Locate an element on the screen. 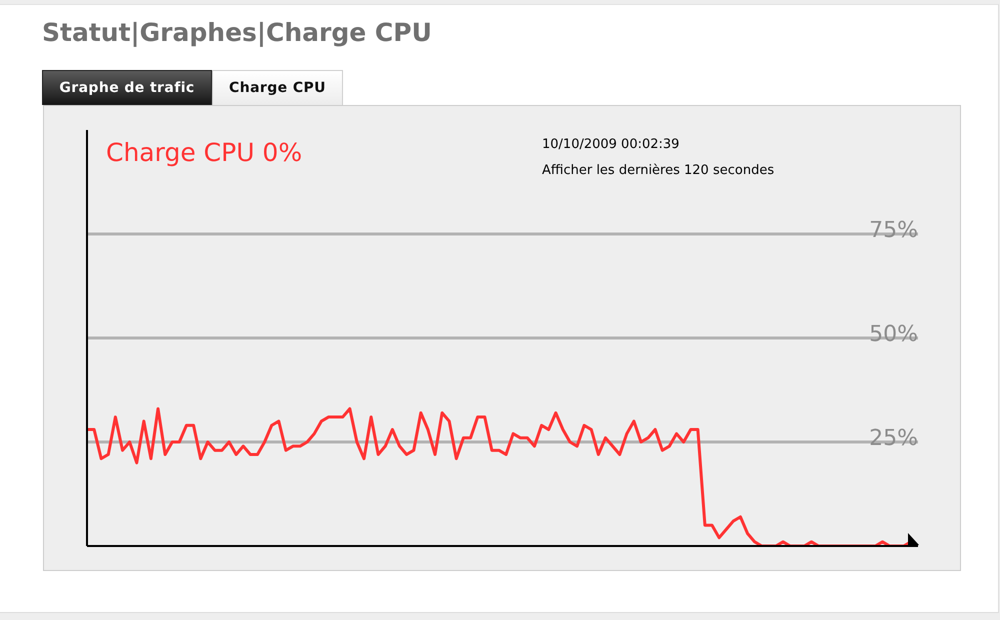 The image size is (1000, 620). y-tick-label: 25% is located at coordinates (893, 438).